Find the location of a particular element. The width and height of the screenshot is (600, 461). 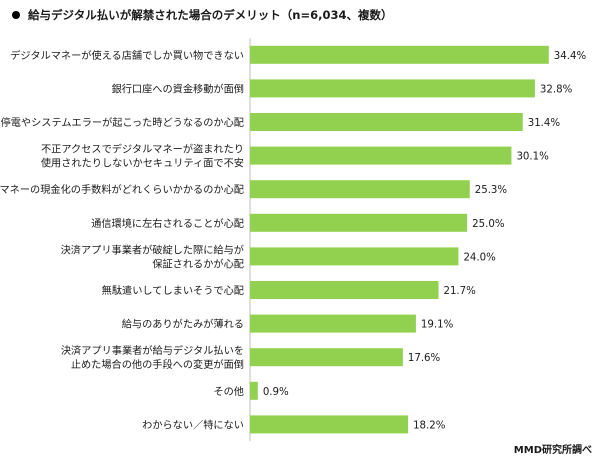

category-label: 給与のありがたみが薄れる is located at coordinates (183, 324).